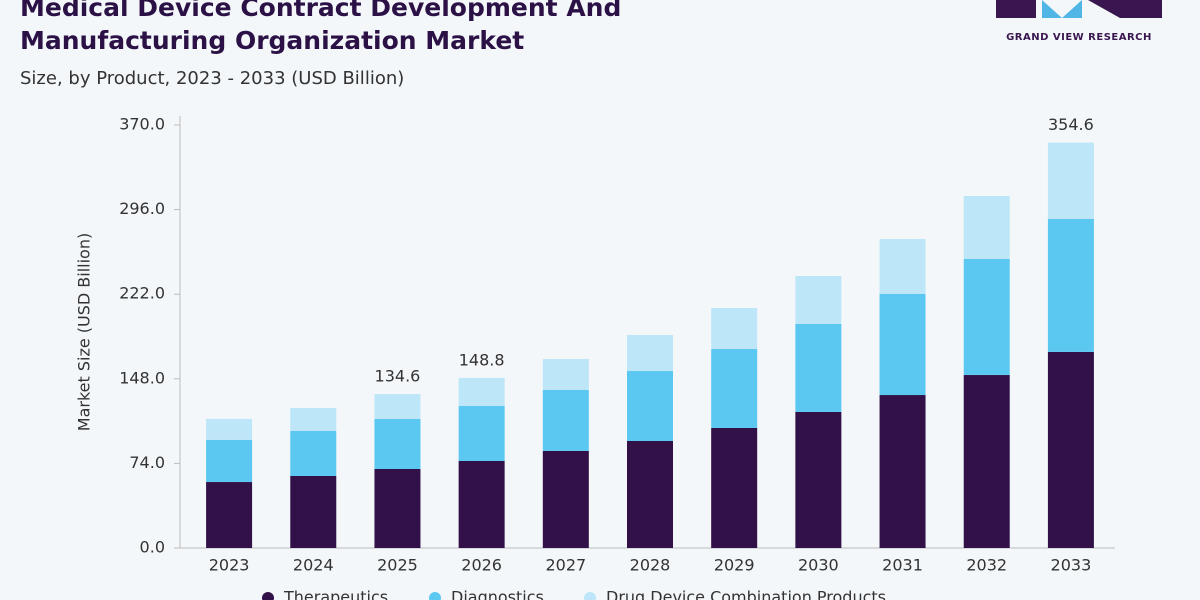 The width and height of the screenshot is (1200, 600). What do you see at coordinates (481, 565) in the screenshot?
I see `x-tick-label: 2026` at bounding box center [481, 565].